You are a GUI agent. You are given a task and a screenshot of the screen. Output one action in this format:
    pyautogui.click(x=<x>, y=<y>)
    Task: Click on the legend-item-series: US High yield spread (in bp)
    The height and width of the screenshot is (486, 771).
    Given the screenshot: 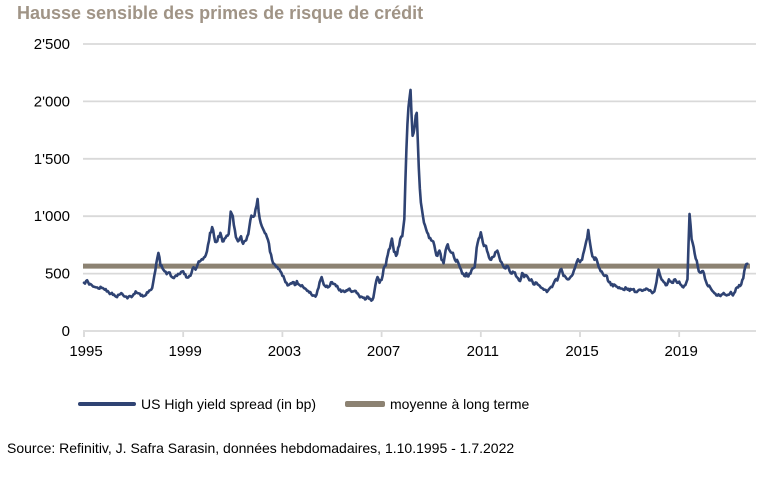 What is the action you would take?
    pyautogui.click(x=197, y=404)
    